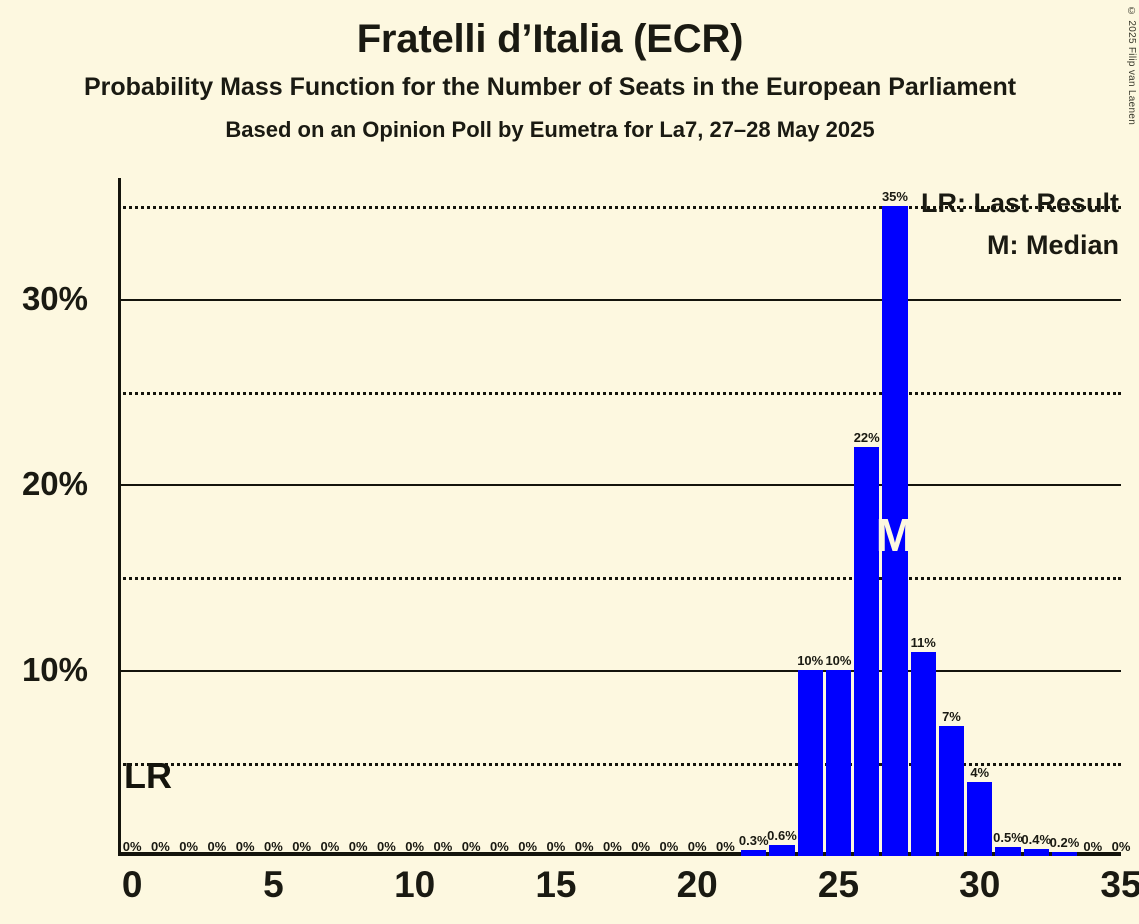  What do you see at coordinates (951, 716) in the screenshot?
I see `bar-value-label: 7%` at bounding box center [951, 716].